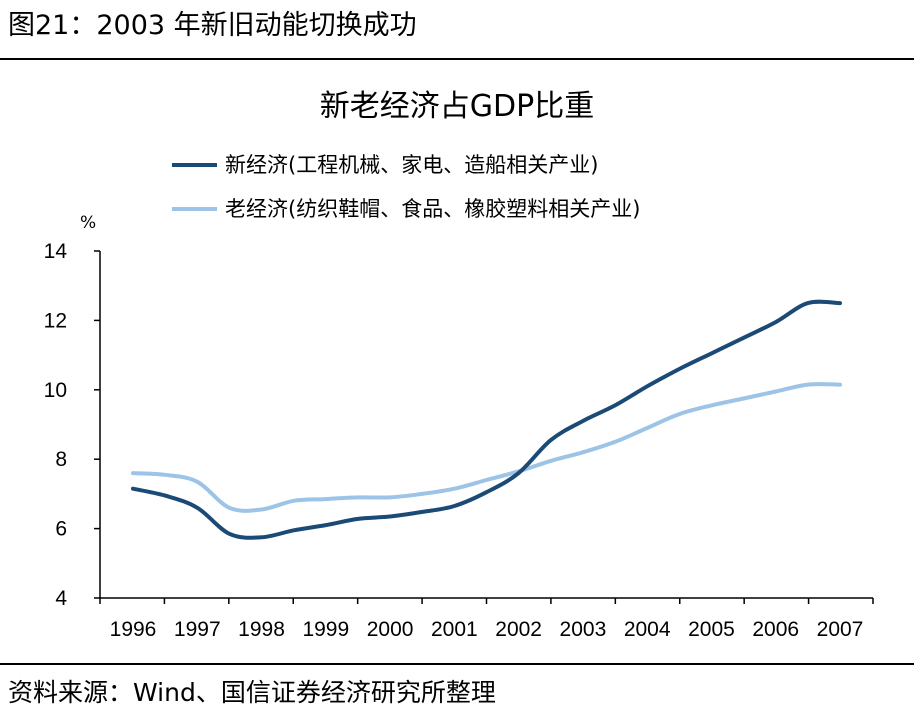 The image size is (914, 725). I want to click on top-divider, so click(457, 59).